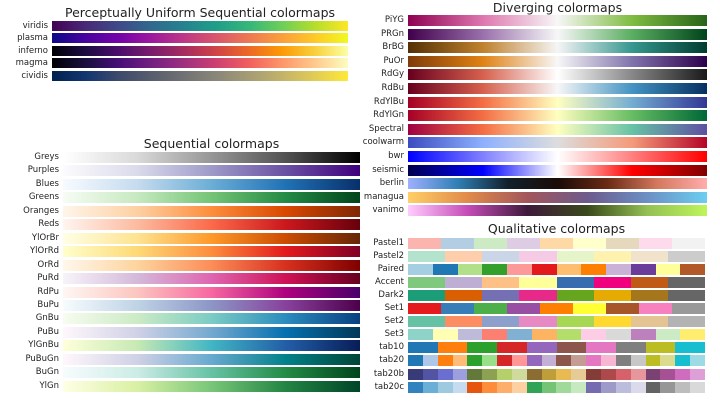 Image resolution: width=720 pixels, height=403 pixels. Describe the element at coordinates (211, 305) in the screenshot. I see `colormap-bar-BuPu` at that location.